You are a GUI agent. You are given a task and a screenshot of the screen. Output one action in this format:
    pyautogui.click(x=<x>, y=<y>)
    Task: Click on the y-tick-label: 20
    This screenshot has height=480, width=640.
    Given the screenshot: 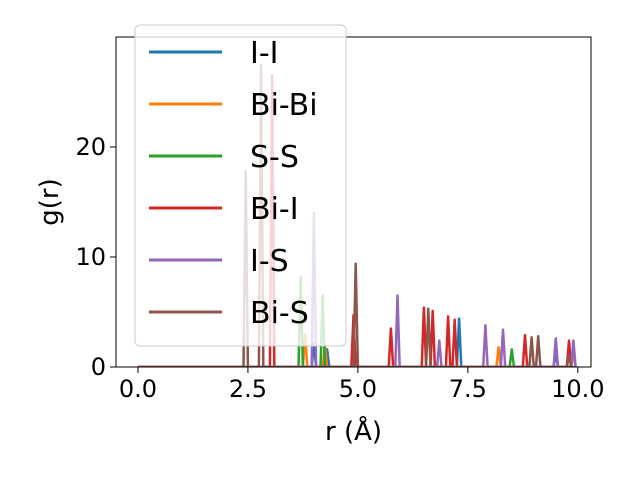 What is the action you would take?
    pyautogui.click(x=90, y=147)
    